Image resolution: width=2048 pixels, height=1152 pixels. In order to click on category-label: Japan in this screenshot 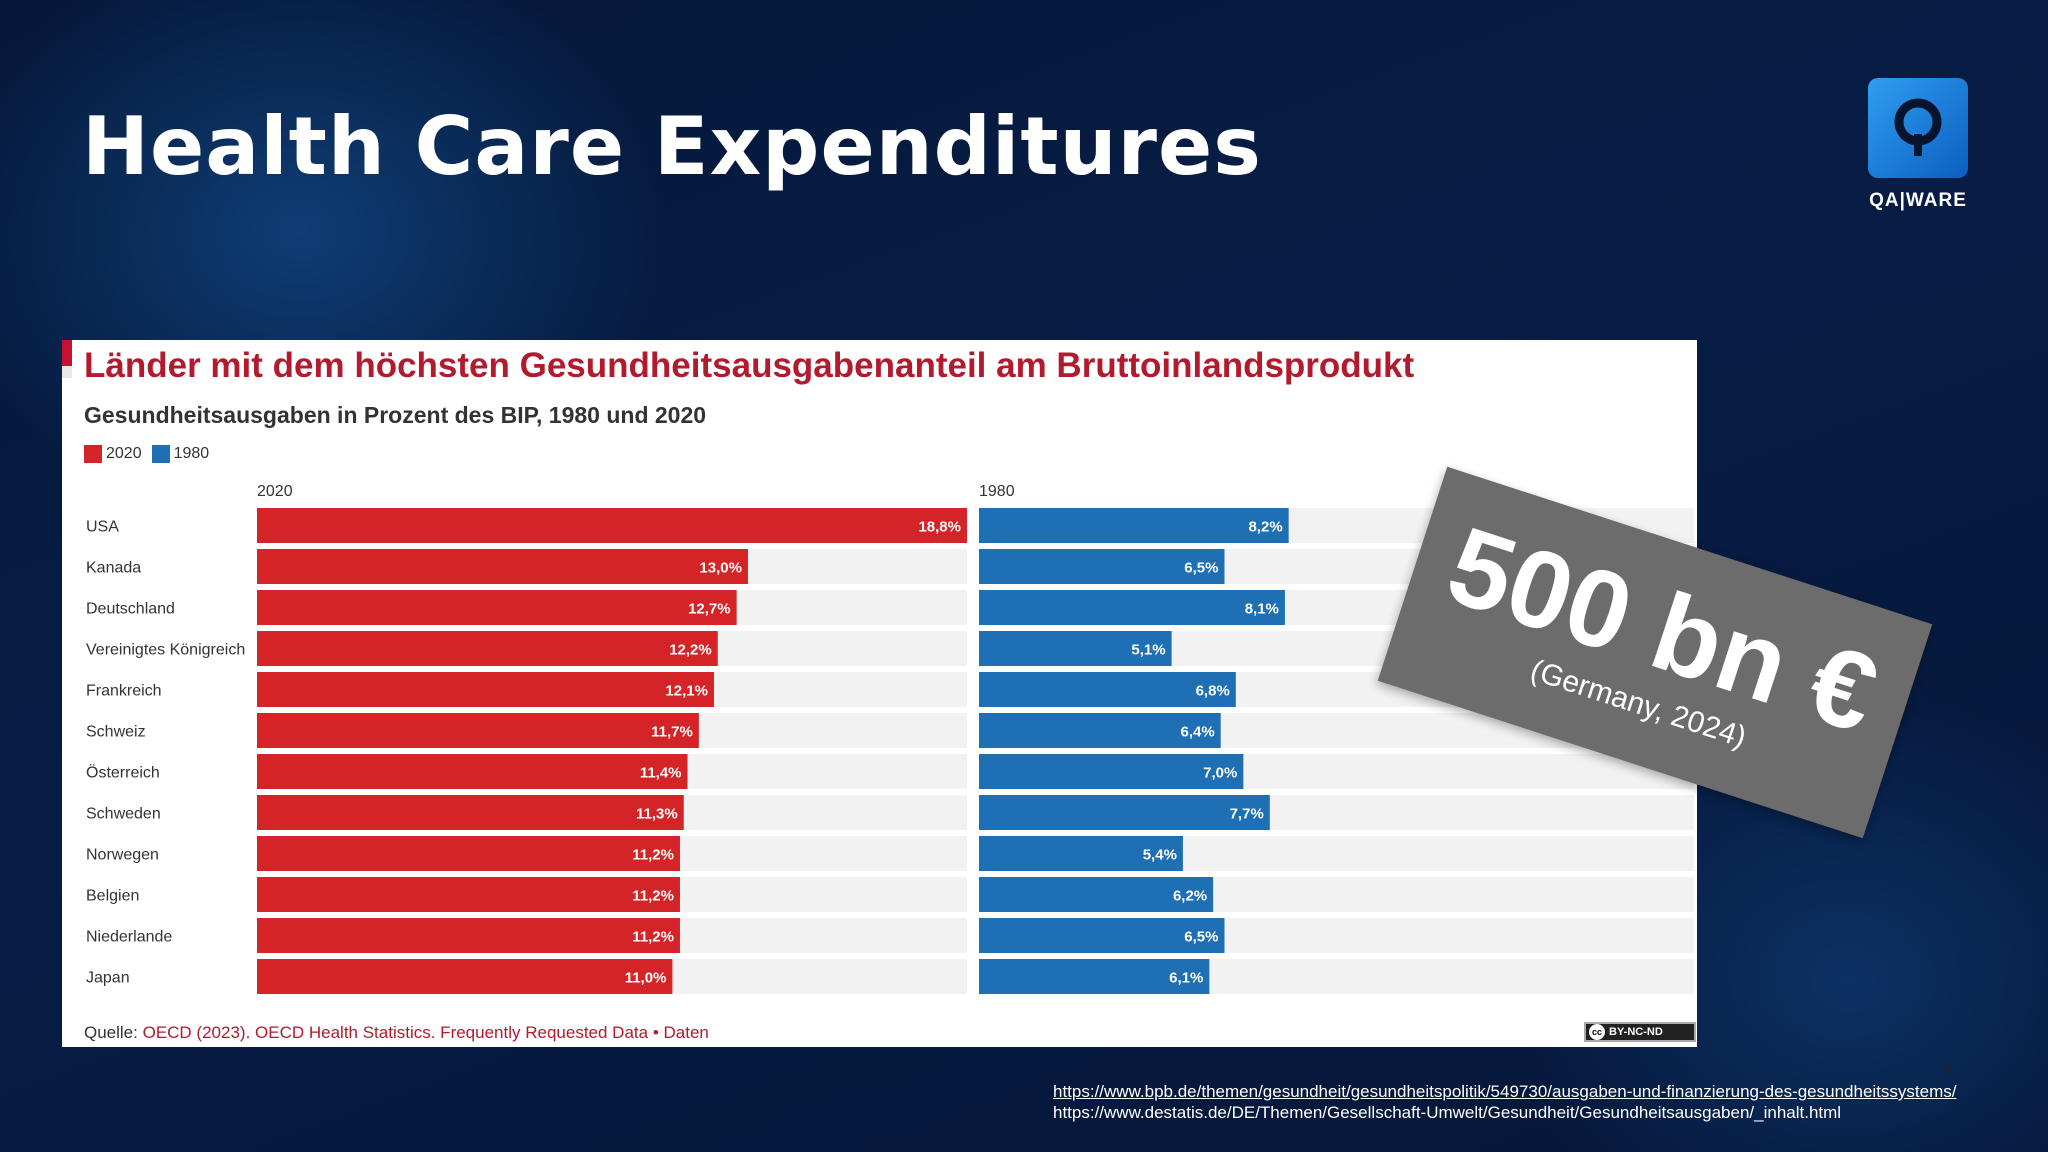, I will do `click(108, 978)`.